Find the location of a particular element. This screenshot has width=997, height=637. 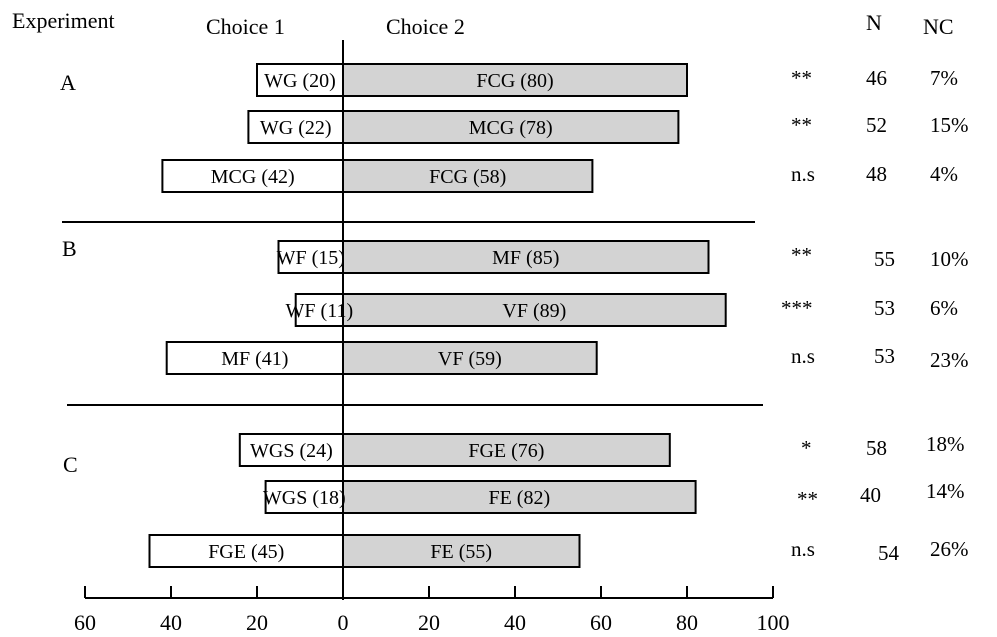

bar-label-choice1: MCG (42) is located at coordinates (253, 177).